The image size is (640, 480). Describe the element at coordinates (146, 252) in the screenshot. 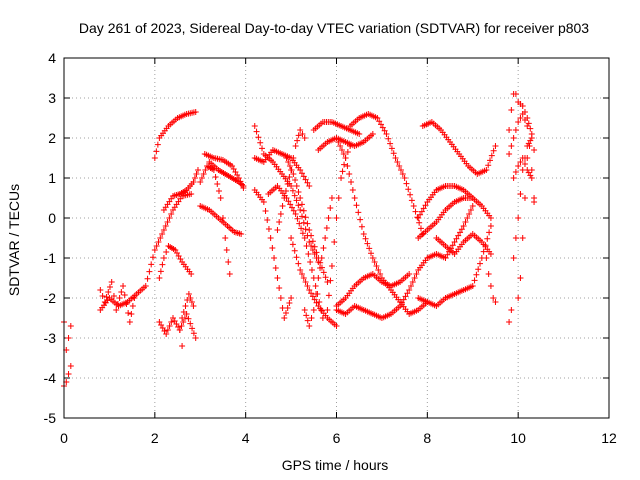

I see `series-s03` at that location.